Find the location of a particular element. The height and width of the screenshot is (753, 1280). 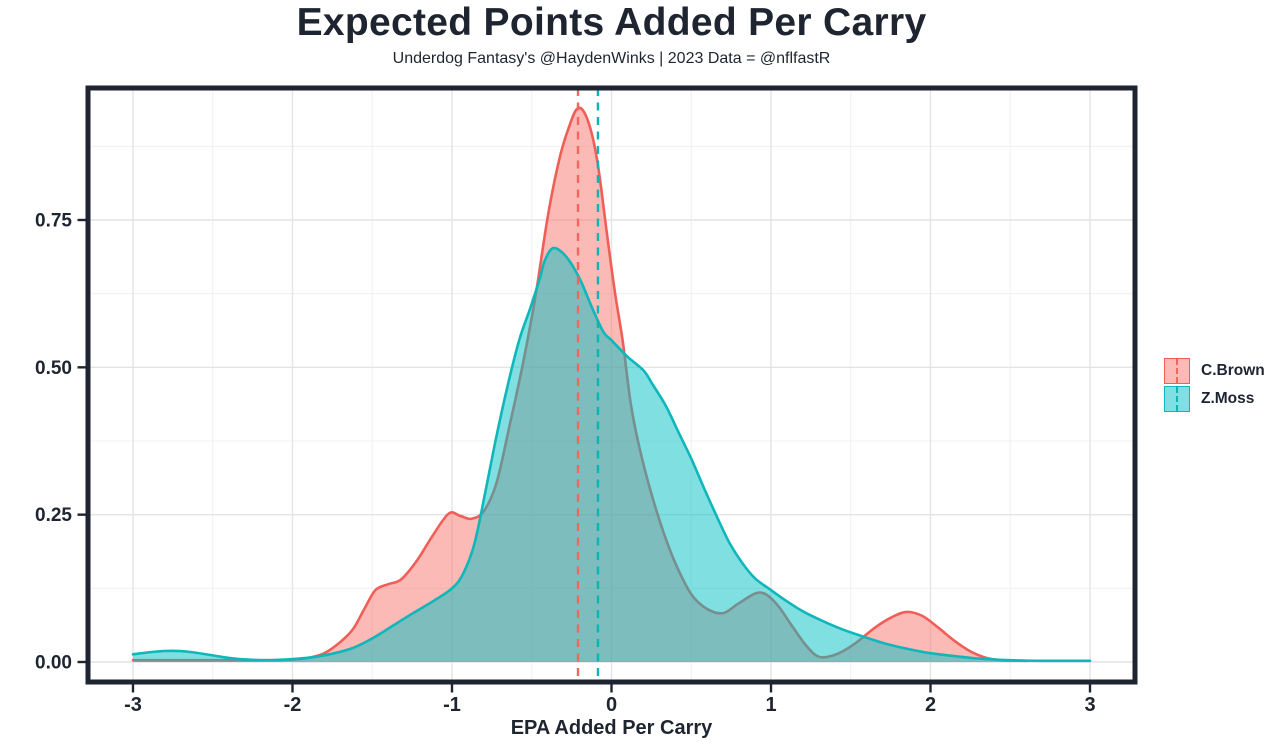

y-tick-label: 0.25 is located at coordinates (53, 515).